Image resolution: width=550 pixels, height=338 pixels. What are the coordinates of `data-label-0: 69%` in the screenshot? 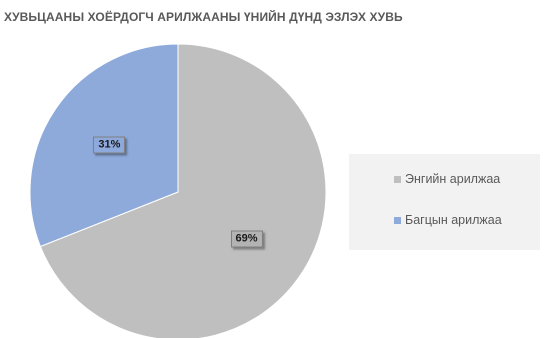 It's located at (246, 239).